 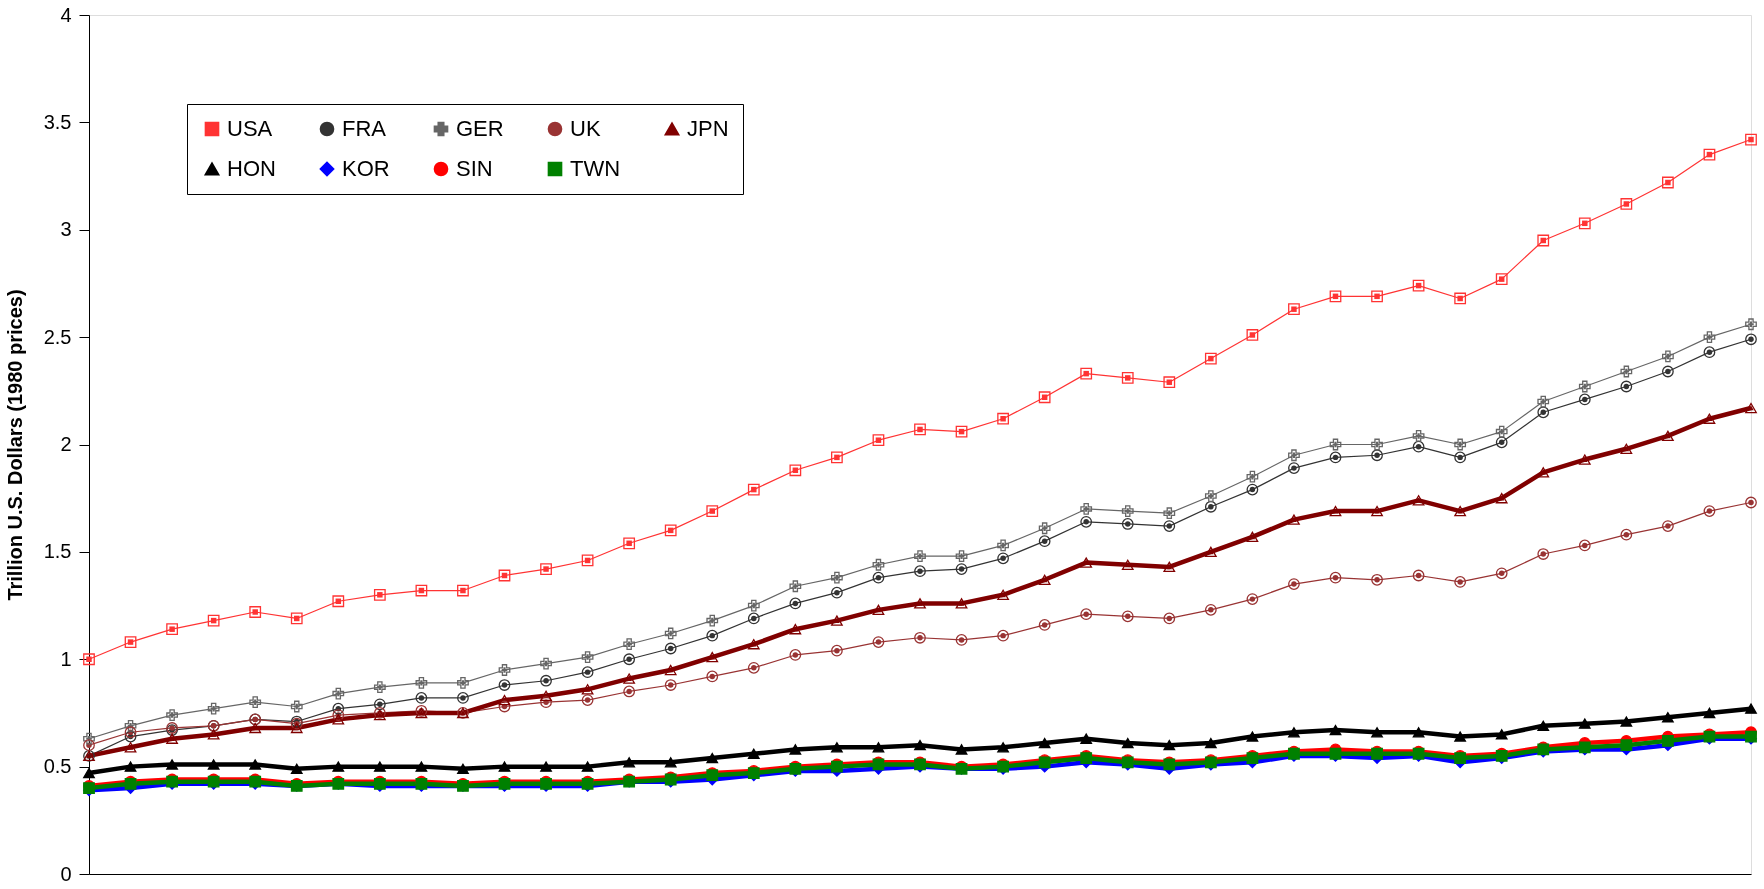 What do you see at coordinates (474, 168) in the screenshot?
I see `legend-label: SIN` at bounding box center [474, 168].